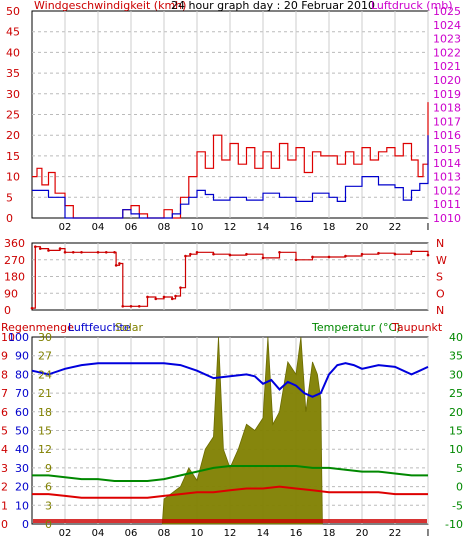 This screenshot has width=467, height=559. What do you see at coordinates (13, 52) in the screenshot?
I see `wind-y-tick-label: 40` at bounding box center [13, 52].